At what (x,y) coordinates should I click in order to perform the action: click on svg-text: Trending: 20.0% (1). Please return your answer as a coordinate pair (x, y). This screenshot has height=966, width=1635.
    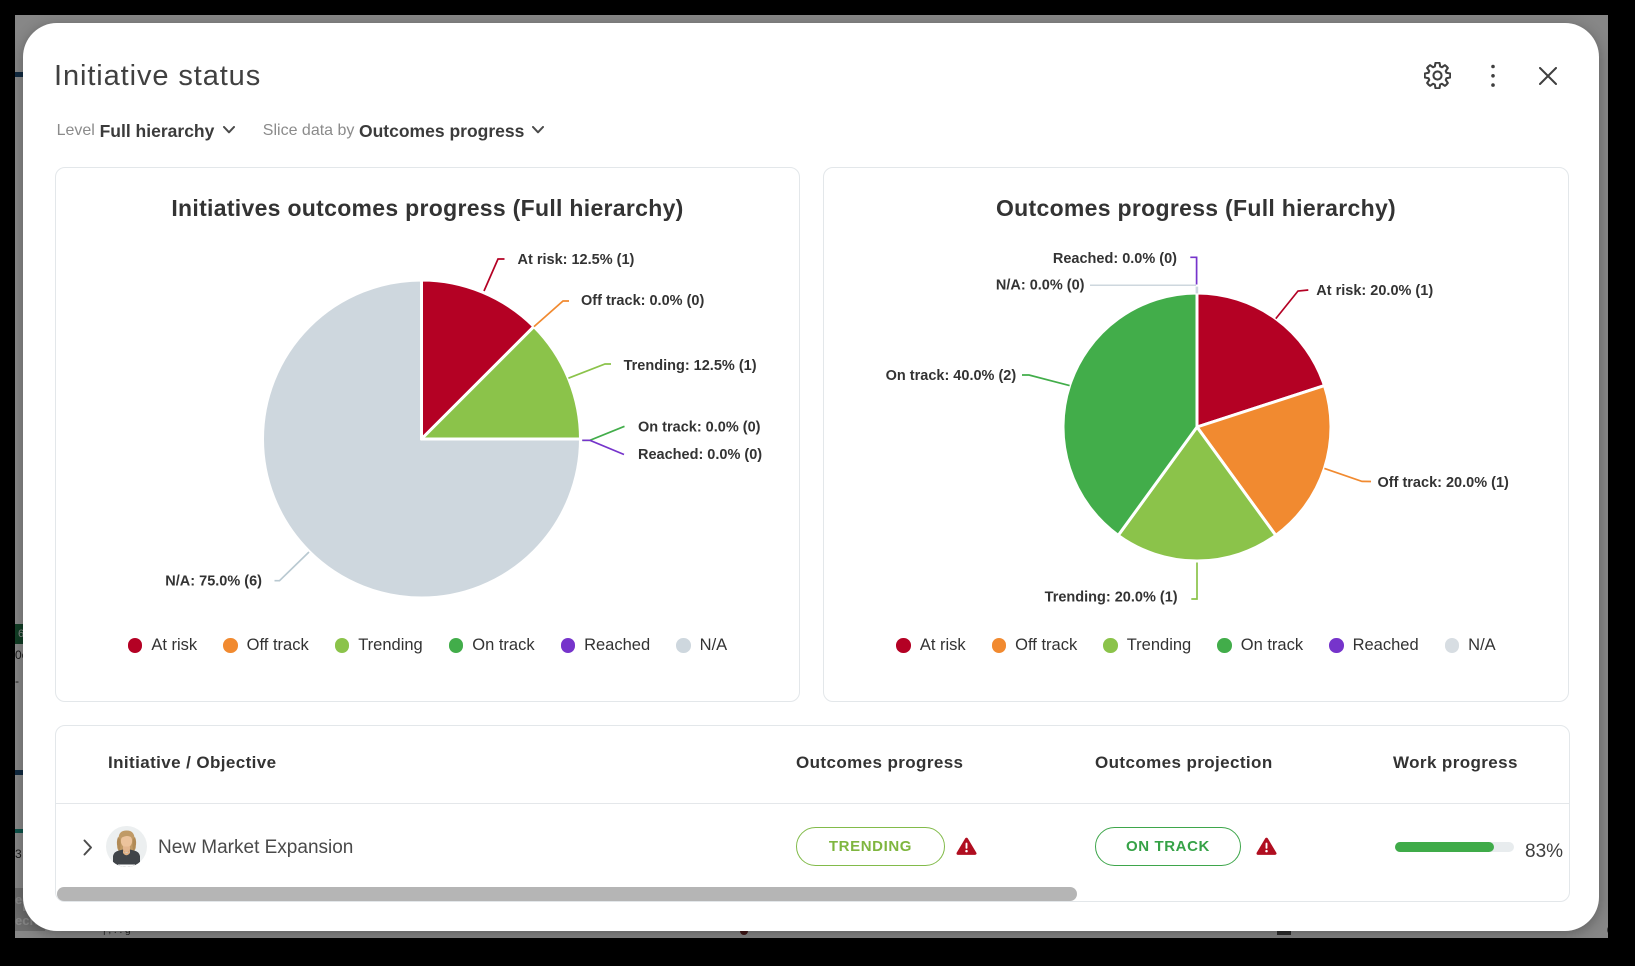
    Looking at the image, I should click on (1111, 597).